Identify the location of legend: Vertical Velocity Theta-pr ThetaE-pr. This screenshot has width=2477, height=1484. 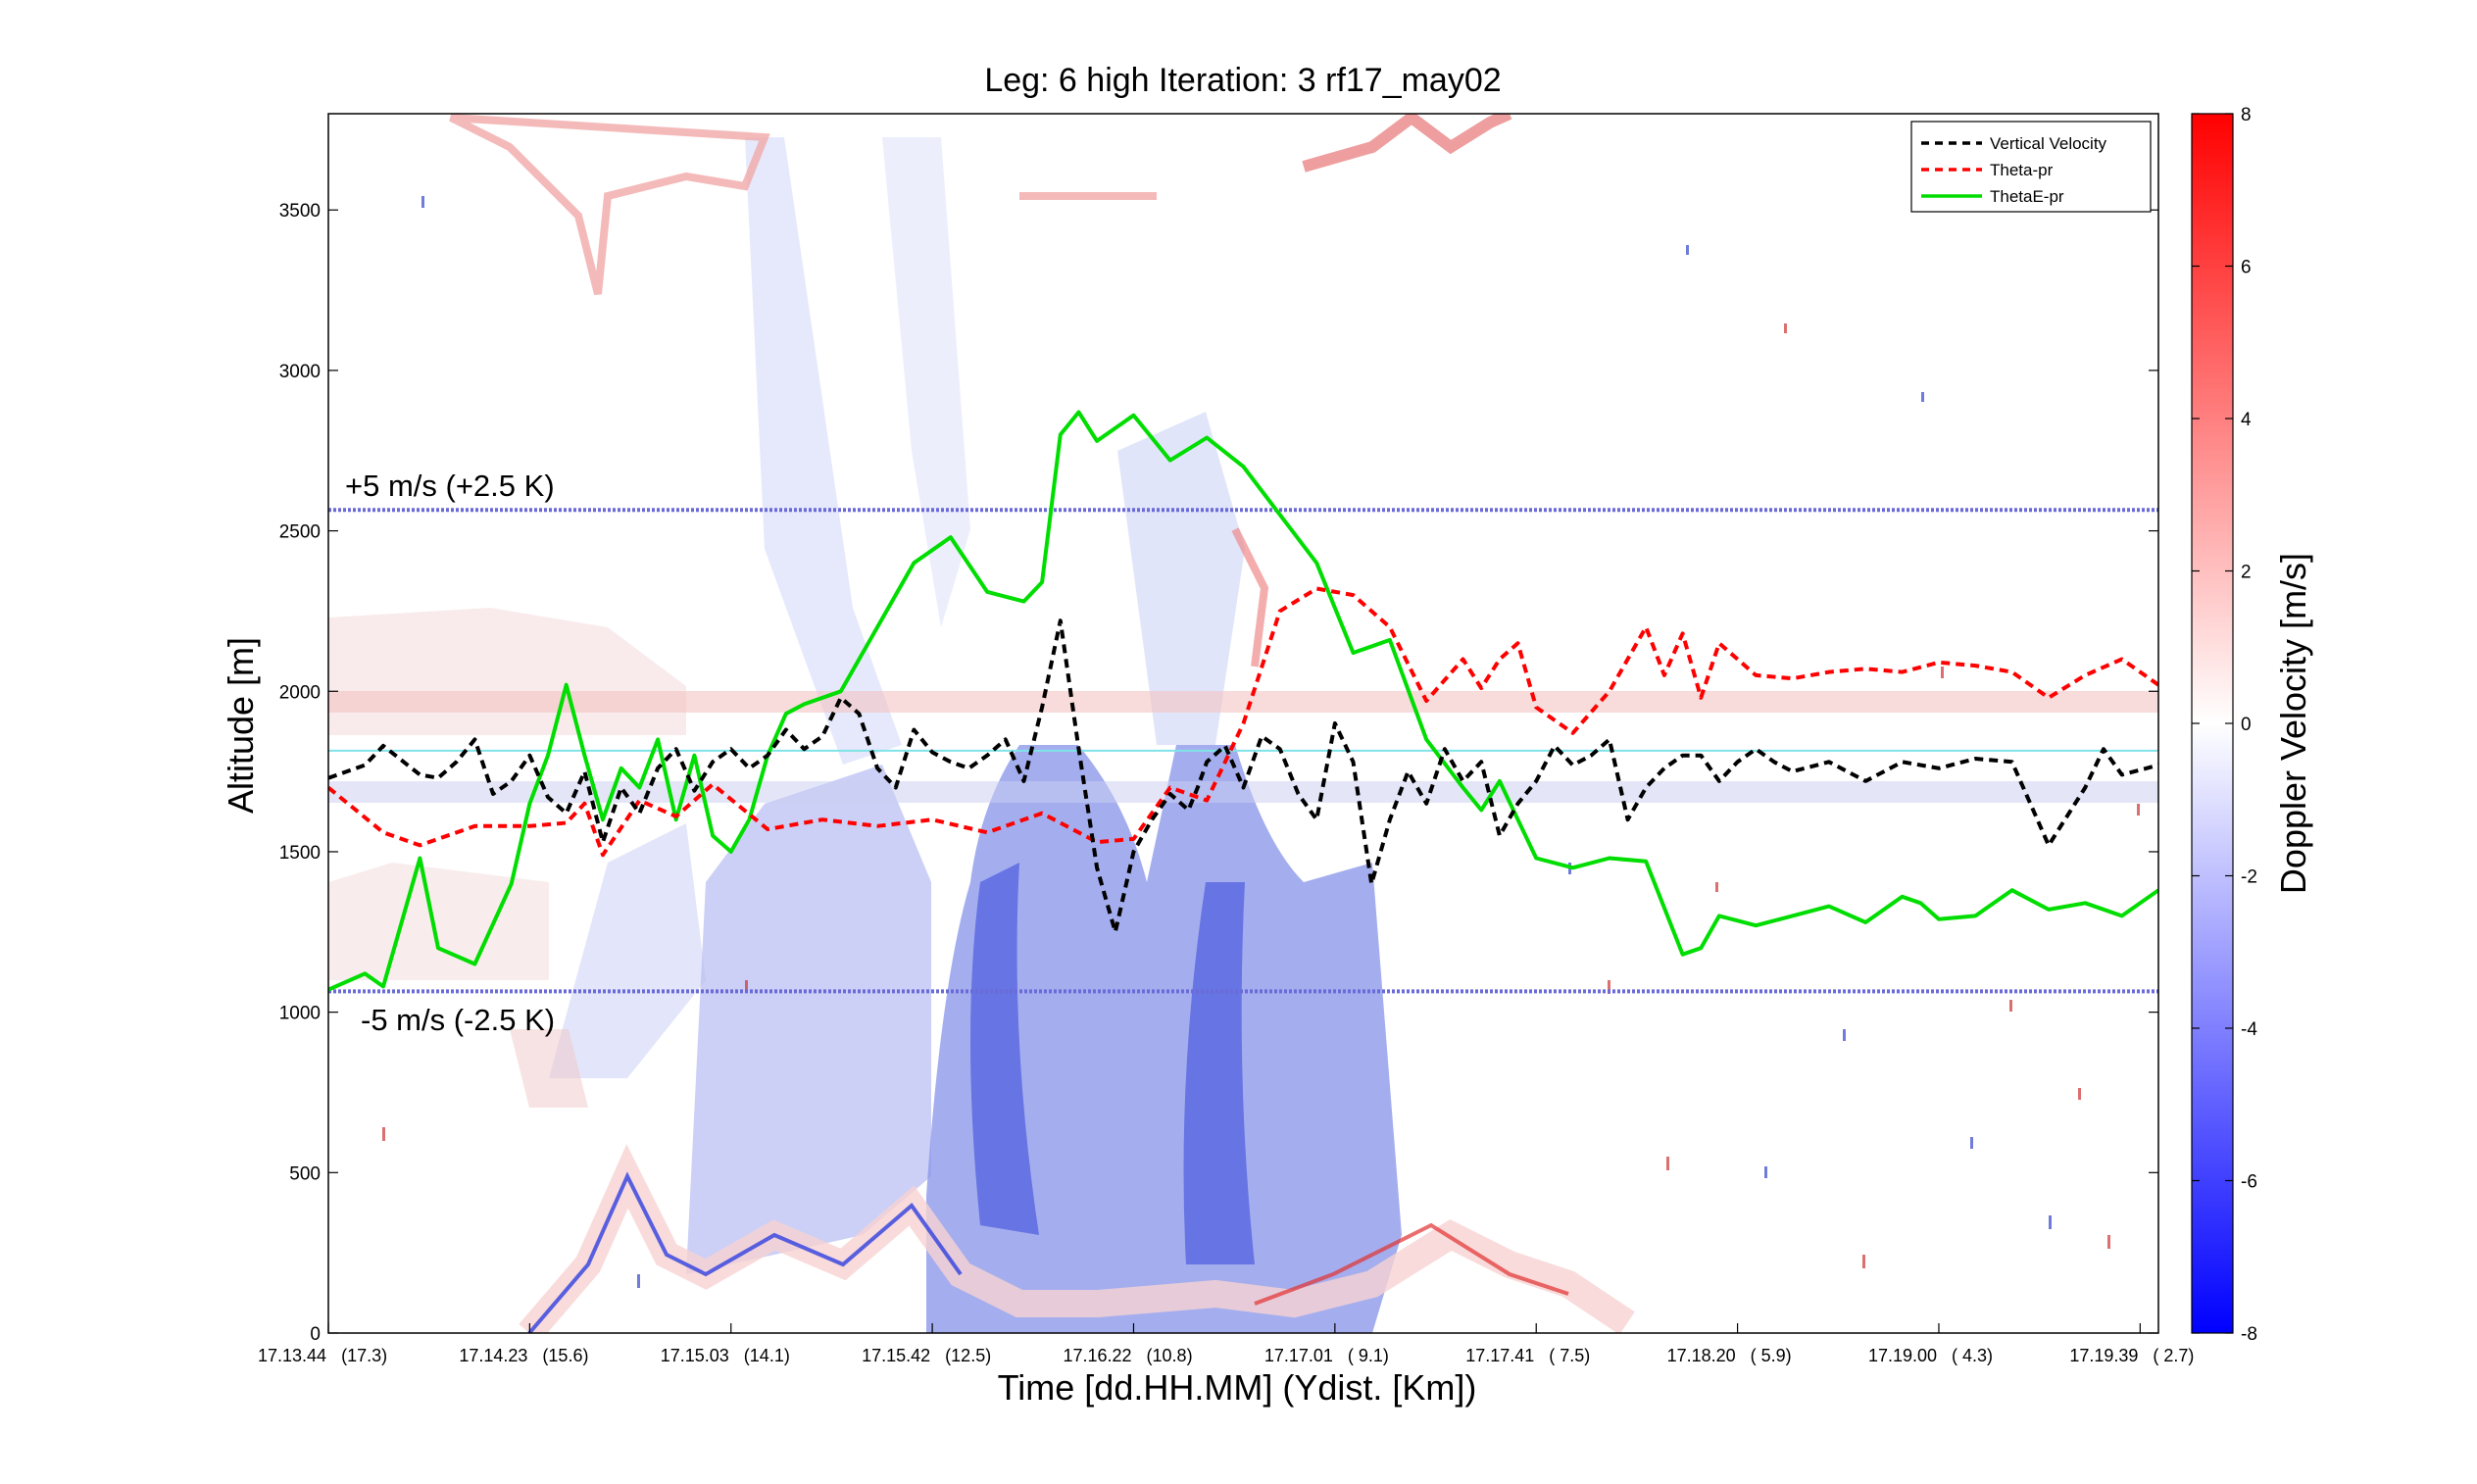
(2031, 167).